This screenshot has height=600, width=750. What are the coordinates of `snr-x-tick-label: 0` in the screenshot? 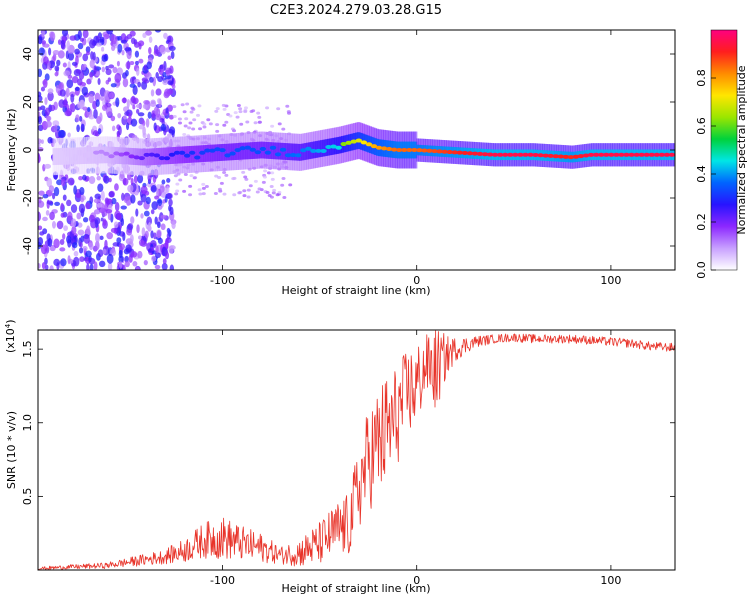 It's located at (416, 580).